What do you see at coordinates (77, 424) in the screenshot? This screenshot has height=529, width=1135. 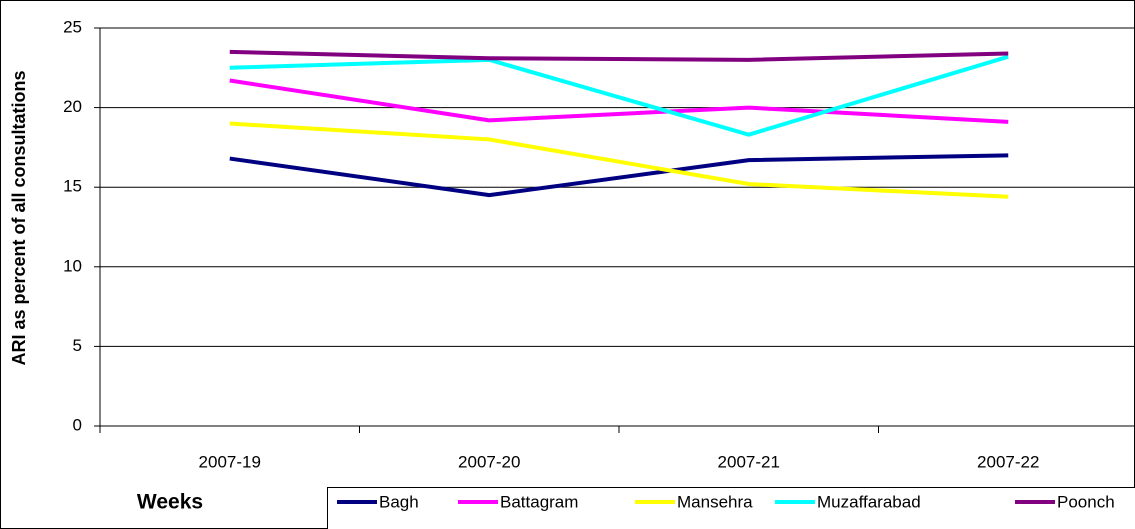 I see `y-tick-label: 0` at bounding box center [77, 424].